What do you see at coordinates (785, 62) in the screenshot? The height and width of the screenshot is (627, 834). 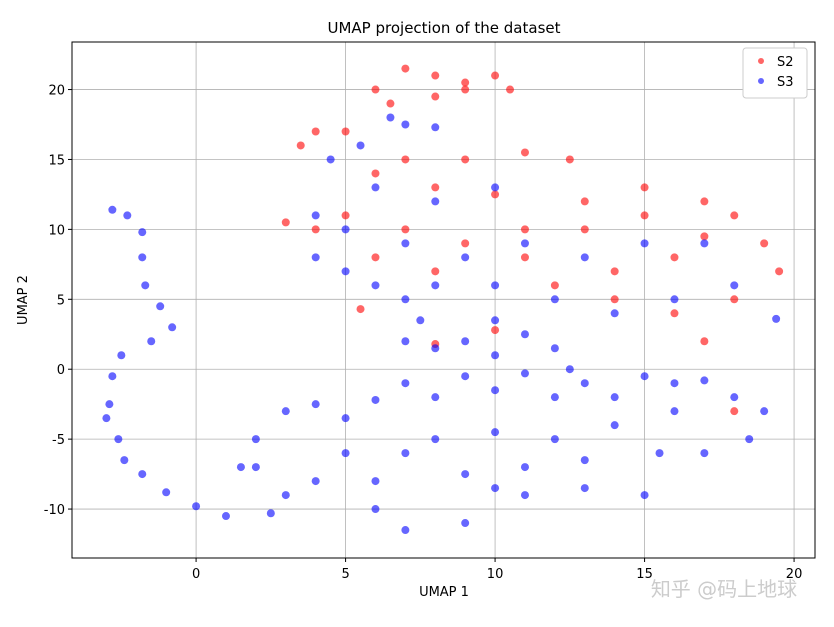 I see `legend-label: S2` at bounding box center [785, 62].